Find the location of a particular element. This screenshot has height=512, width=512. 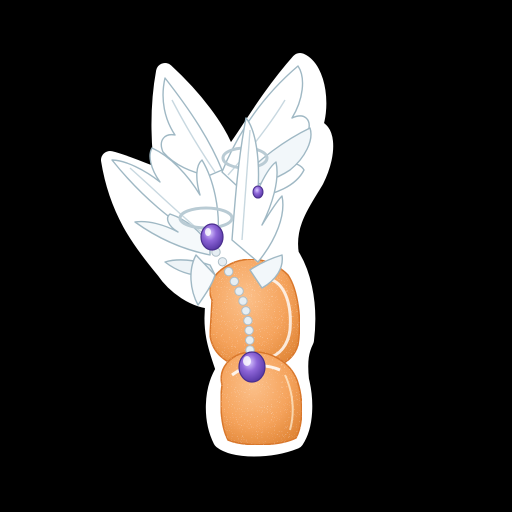

gem-bottom is located at coordinates (252, 367).